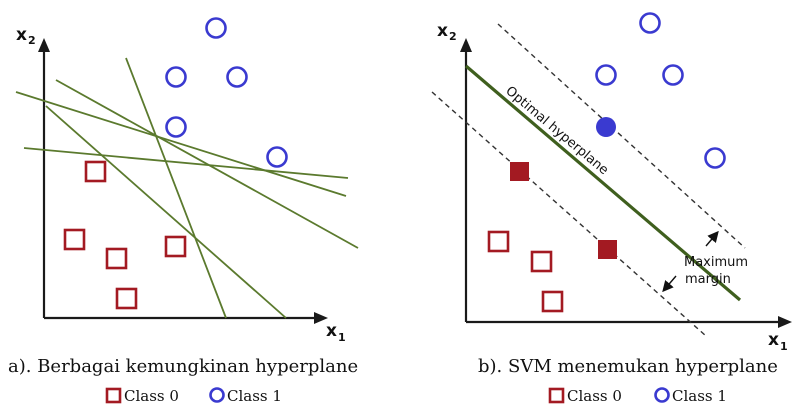 The height and width of the screenshot is (405, 799). Describe the element at coordinates (442, 31) in the screenshot. I see `panel-b-y-label: x` at that location.